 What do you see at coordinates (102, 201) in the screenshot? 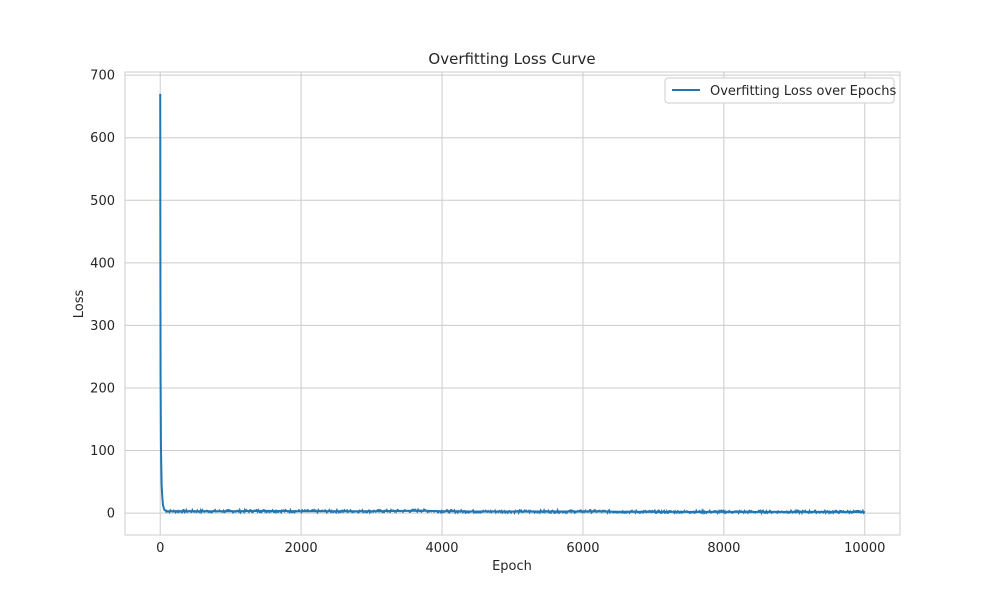
I see `y-tick-label: 500` at bounding box center [102, 201].